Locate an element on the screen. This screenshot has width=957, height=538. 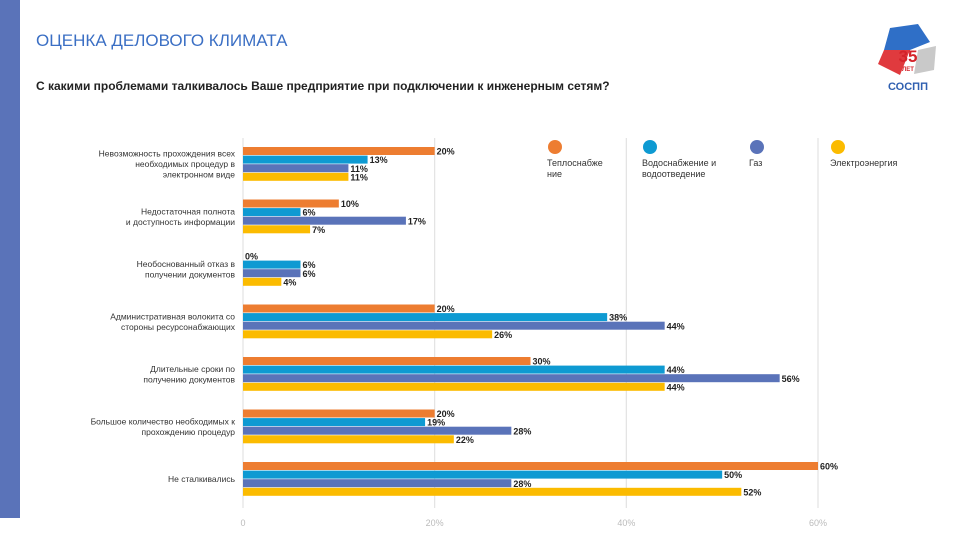
category-label: Административная волокита со is located at coordinates (172, 316).